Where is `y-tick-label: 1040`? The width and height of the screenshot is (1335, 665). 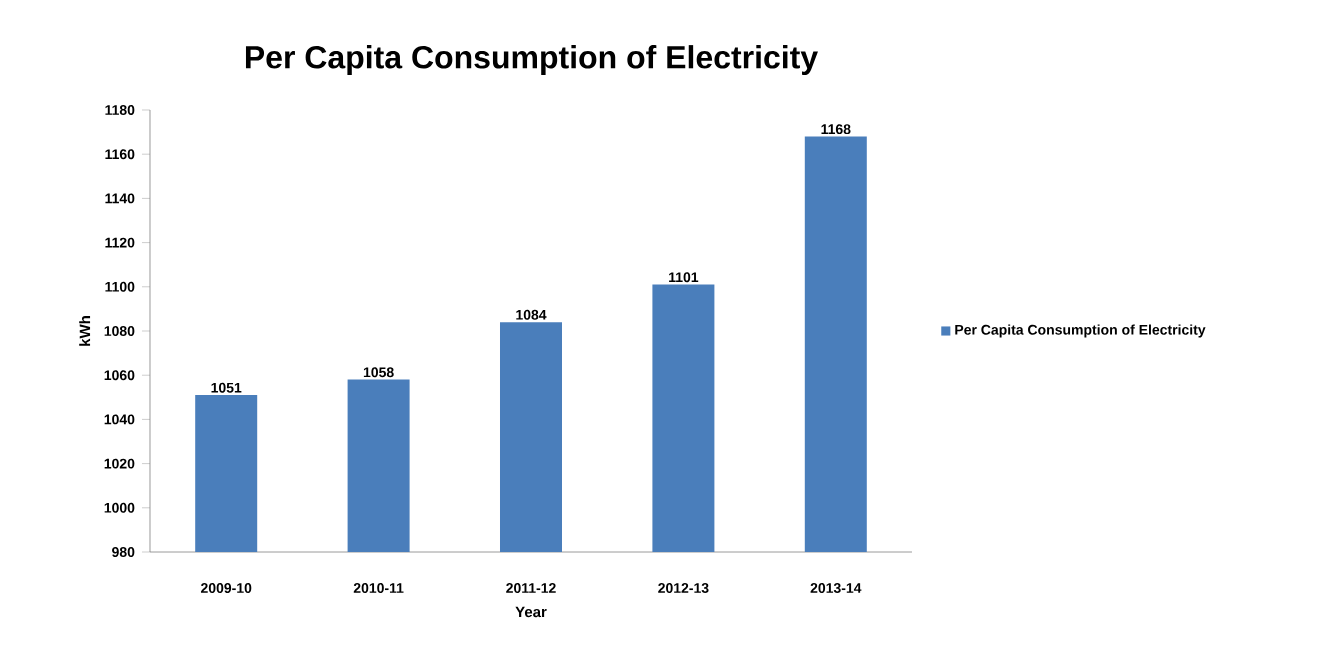
y-tick-label: 1040 is located at coordinates (119, 419).